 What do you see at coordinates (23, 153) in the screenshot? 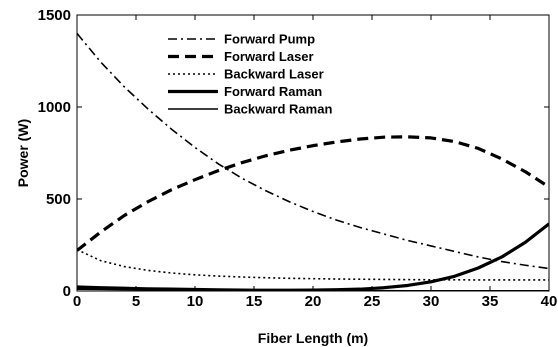
I see `y-axis-title: Power (W)` at bounding box center [23, 153].